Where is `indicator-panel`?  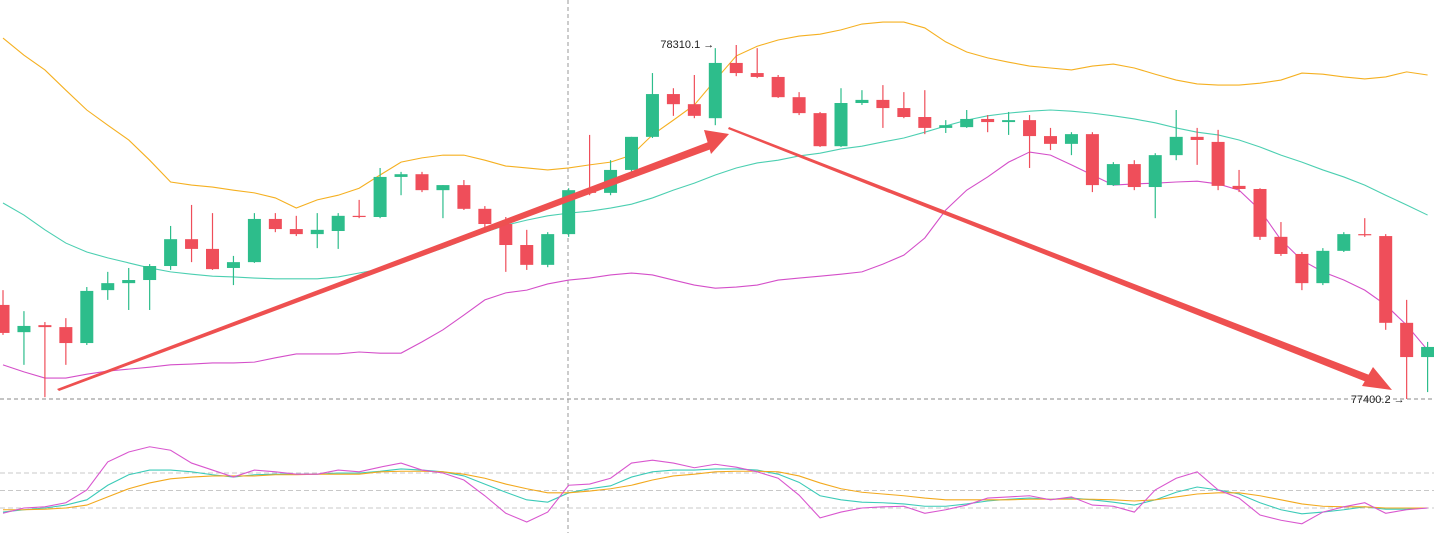 indicator-panel is located at coordinates (717, 485).